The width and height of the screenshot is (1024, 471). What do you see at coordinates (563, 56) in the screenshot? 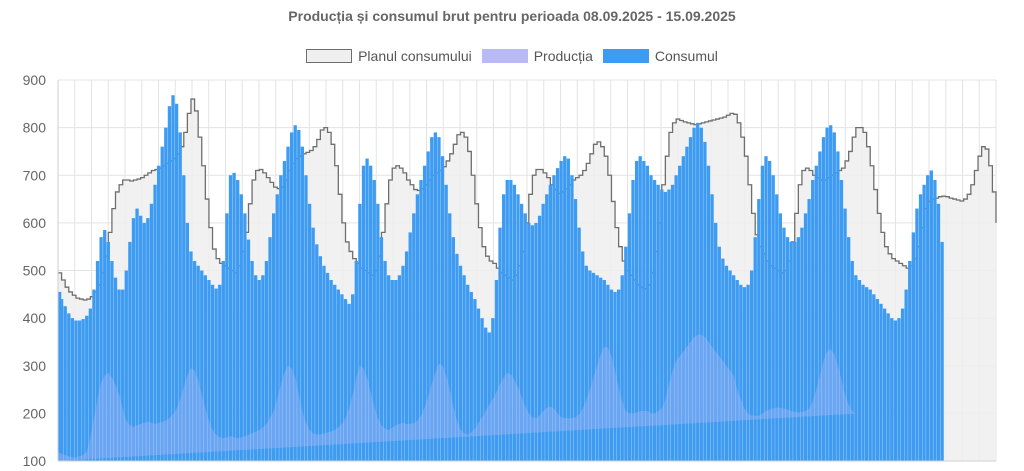
I see `legend-label-production: Producția` at bounding box center [563, 56].